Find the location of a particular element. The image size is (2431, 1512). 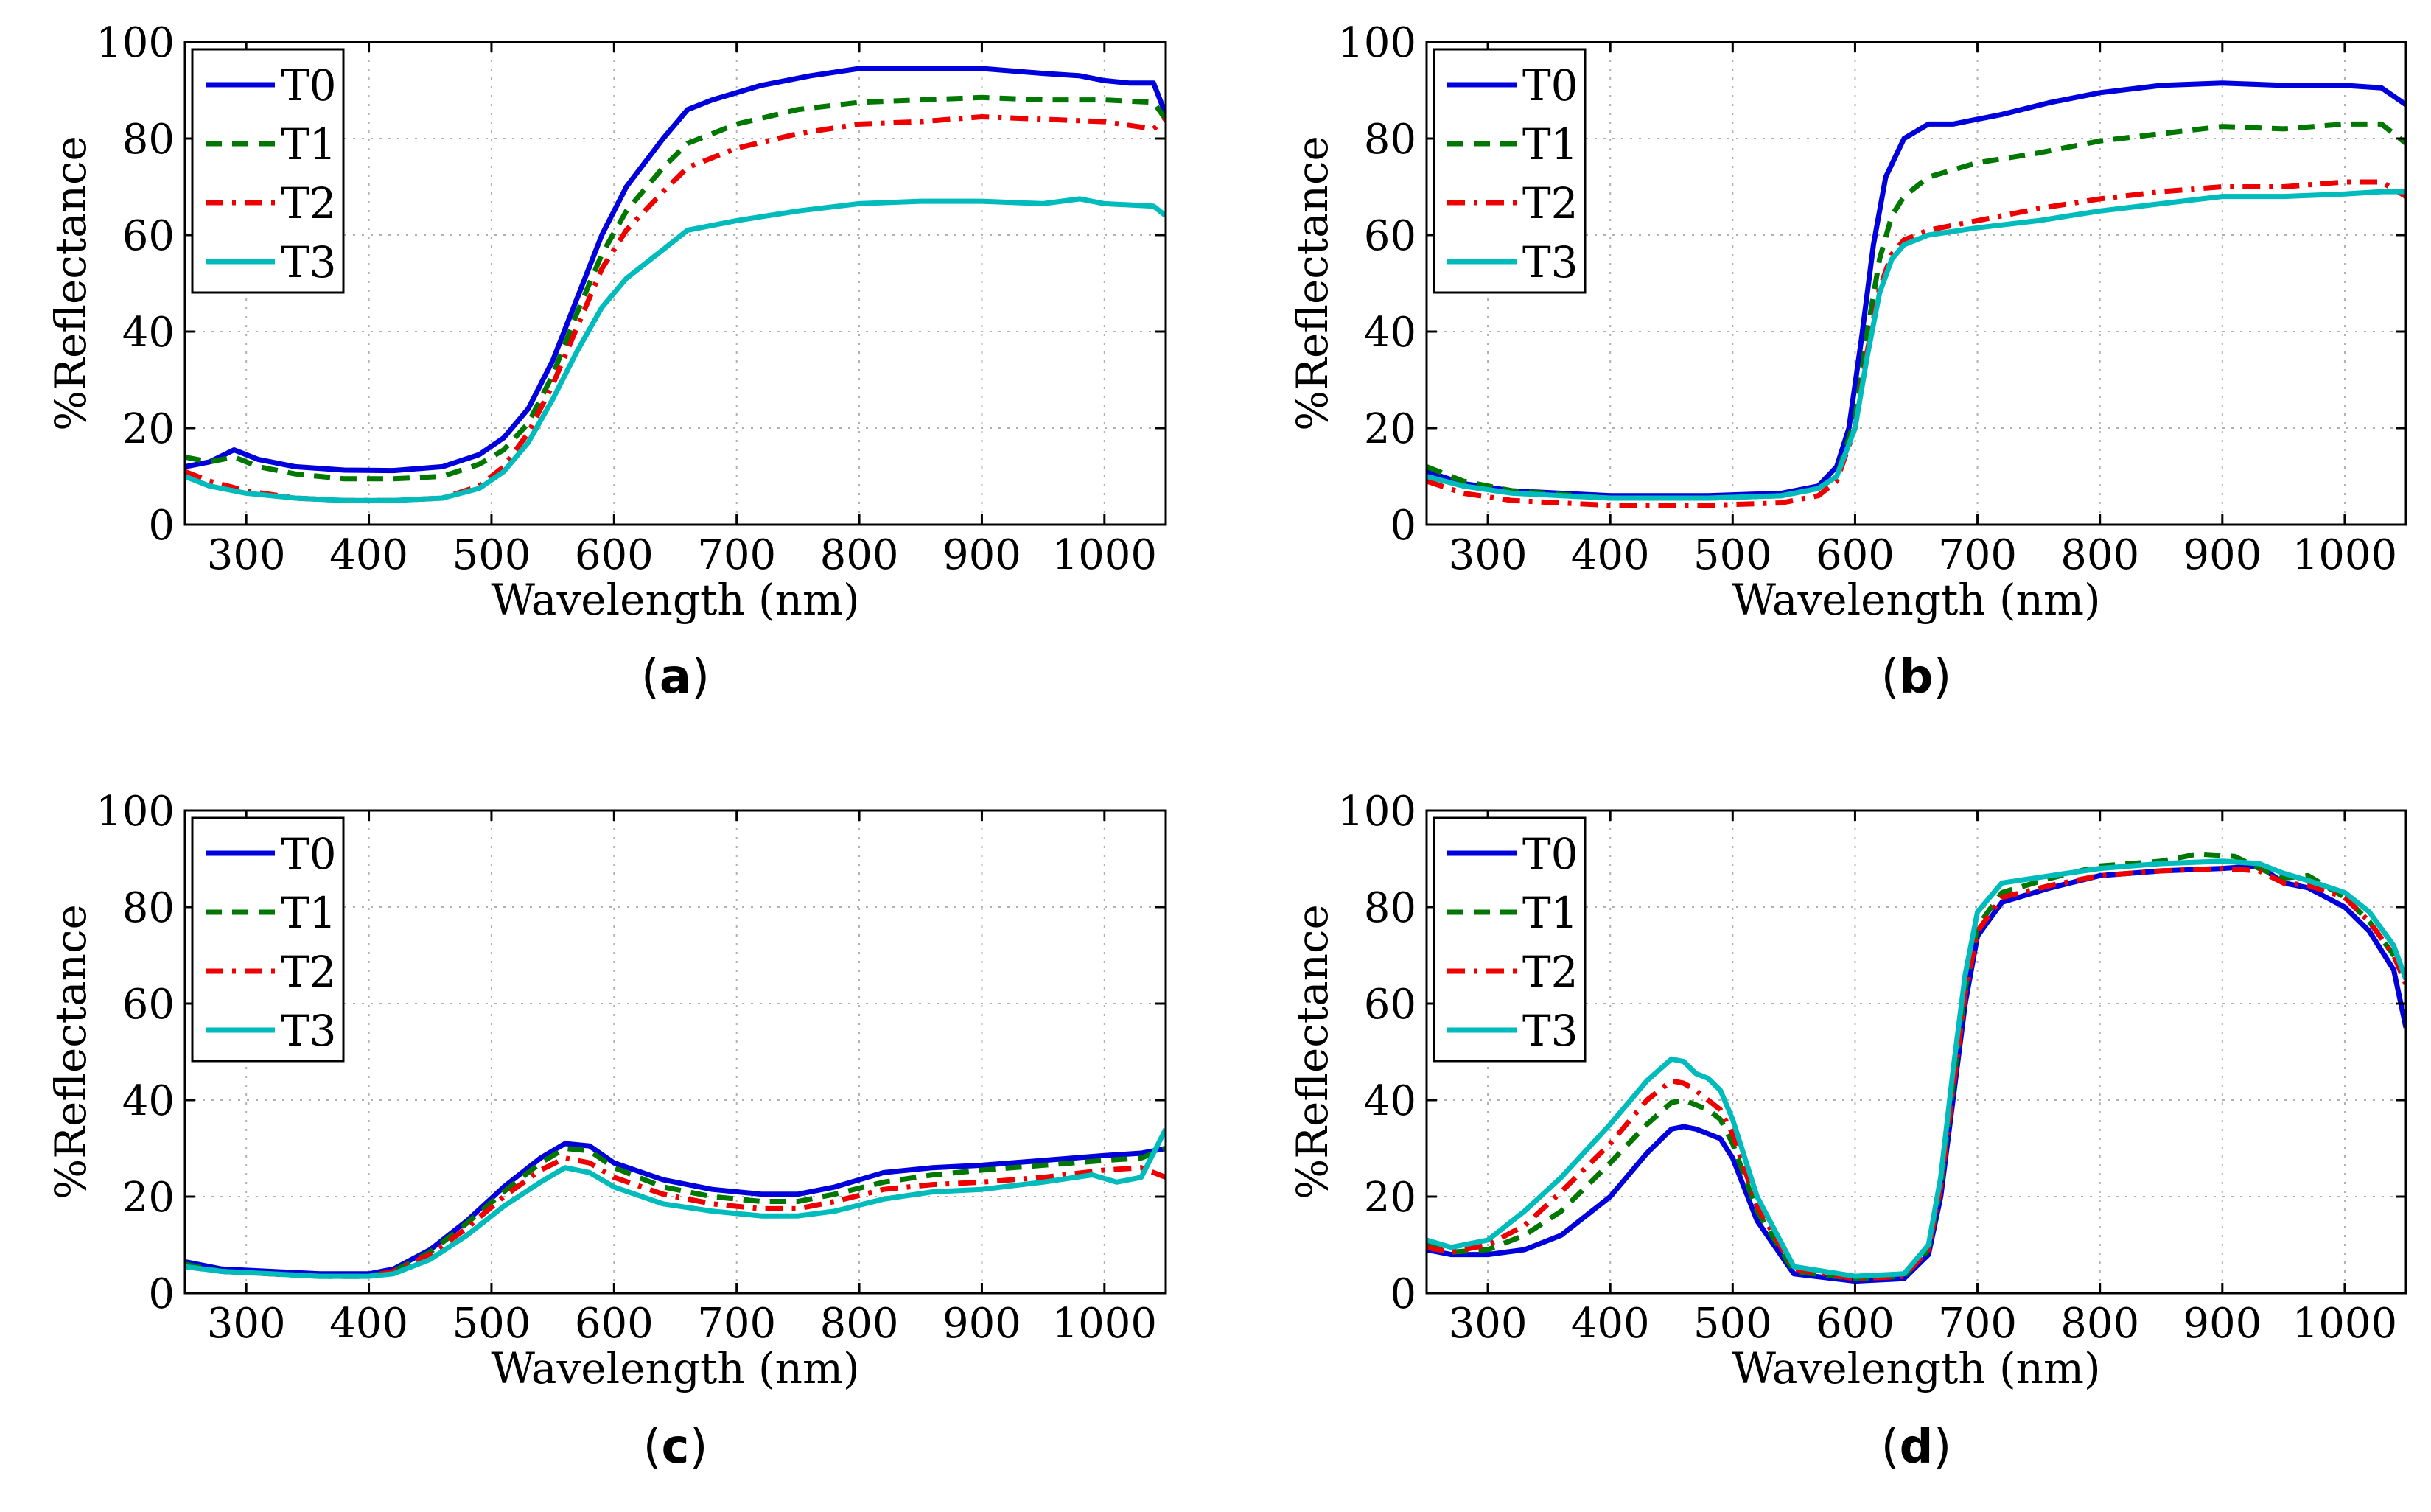

series-group-c is located at coordinates (675, 1203).